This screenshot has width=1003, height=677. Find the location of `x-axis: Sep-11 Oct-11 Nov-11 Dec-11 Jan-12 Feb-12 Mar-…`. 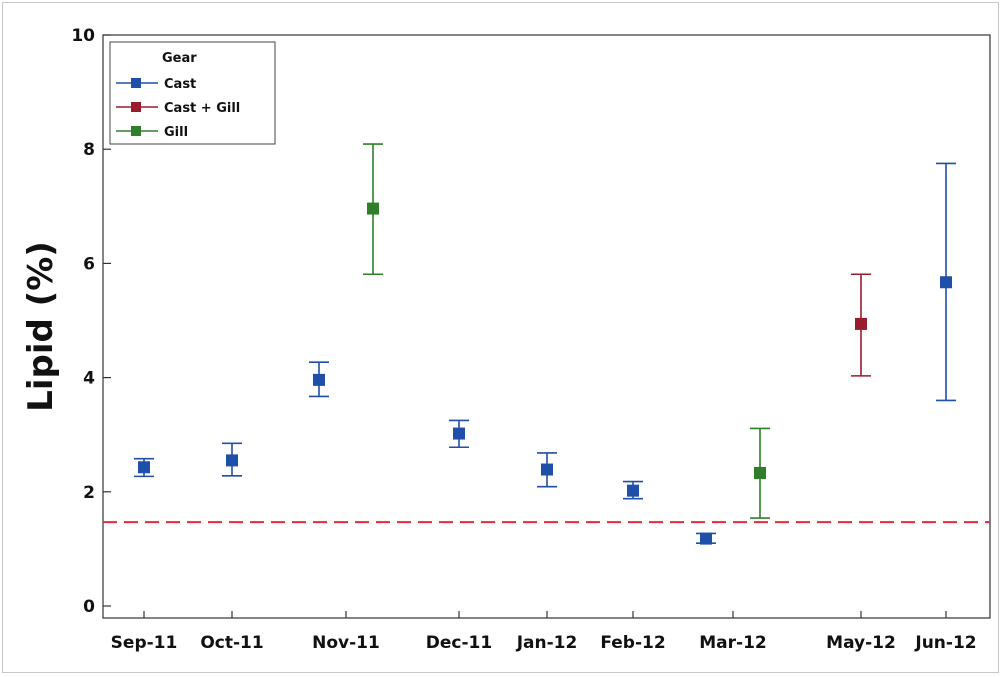

x-axis: Sep-11 Oct-11 Nov-11 Dec-11 Jan-12 Feb-12 Mar-… is located at coordinates (544, 632).